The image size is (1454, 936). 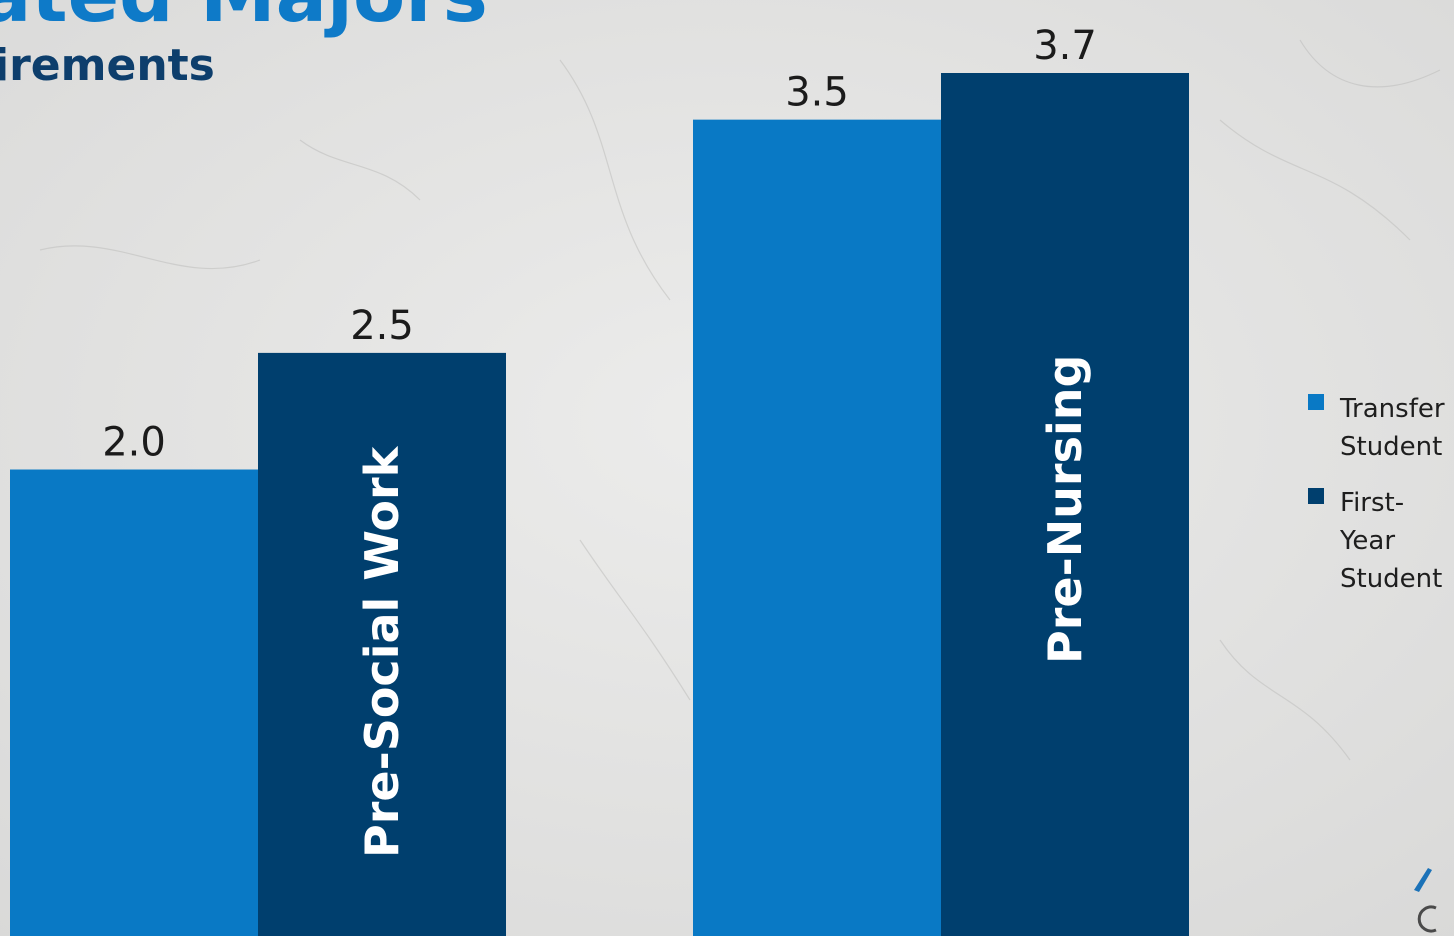 What do you see at coordinates (1316, 402) in the screenshot?
I see `legend-swatch-transfer-student` at bounding box center [1316, 402].